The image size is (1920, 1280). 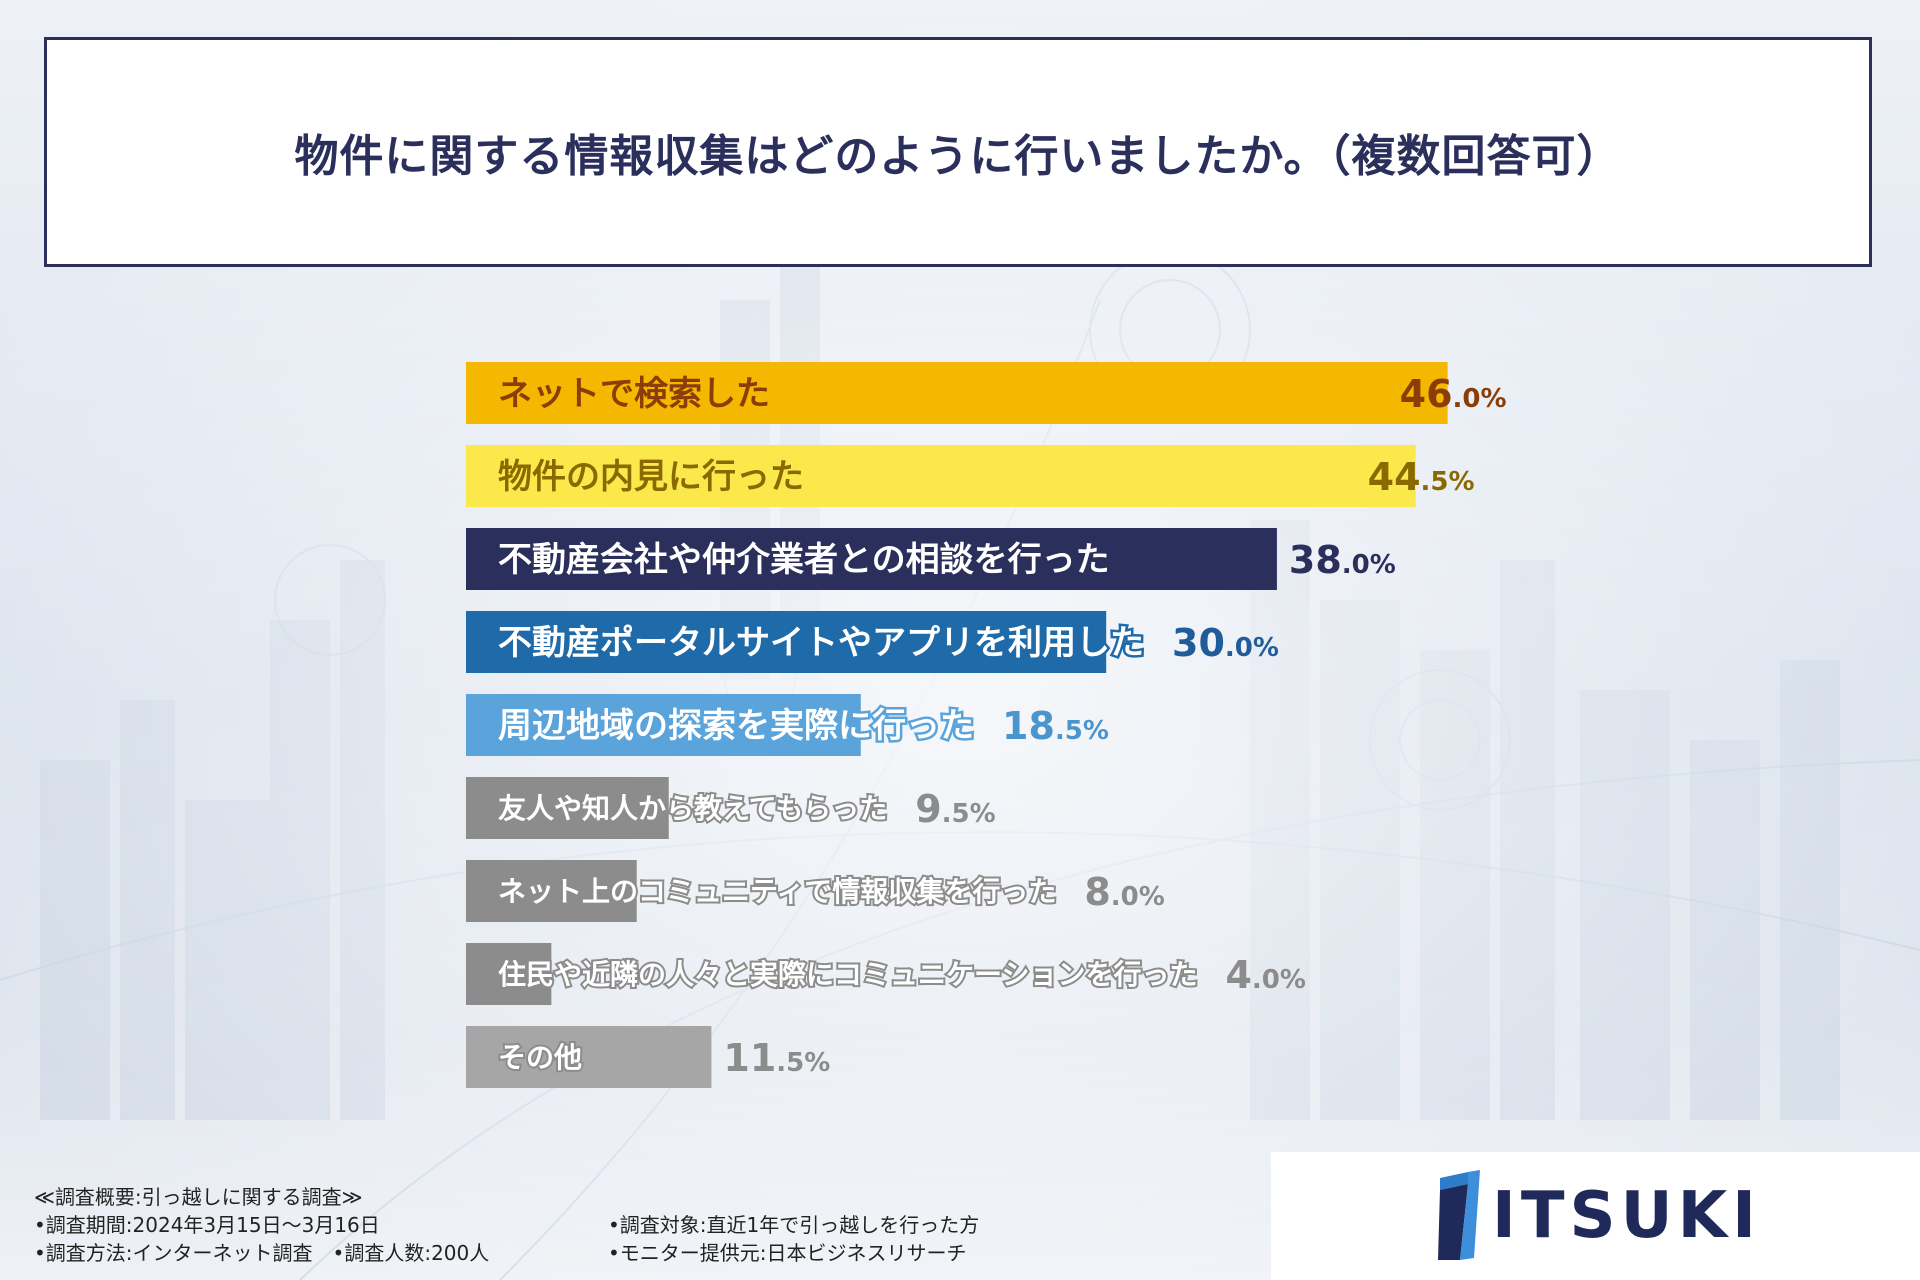 I want to click on logo-panel: ITSUKI, so click(x=1595, y=1216).